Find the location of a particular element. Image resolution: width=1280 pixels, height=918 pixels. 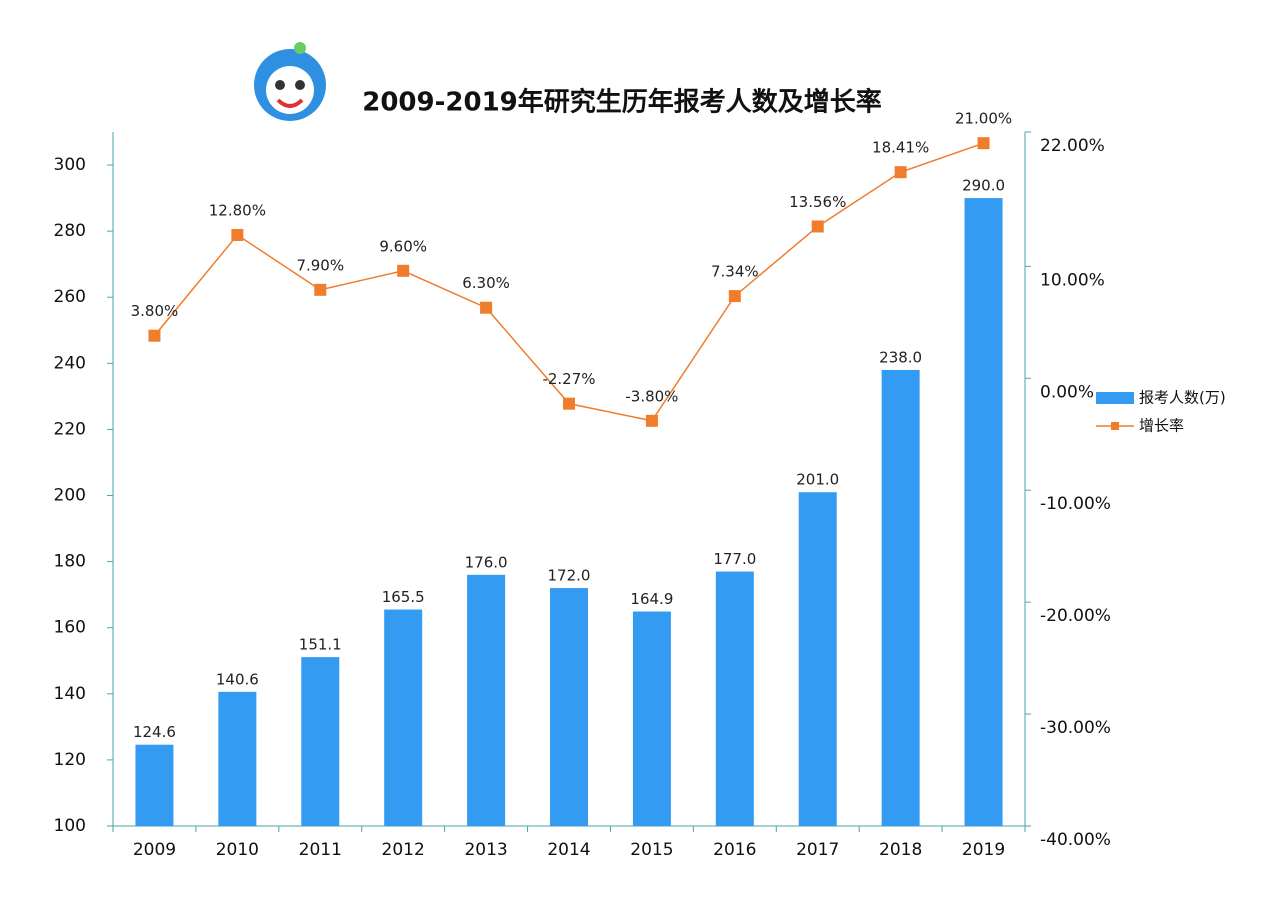

y-tick-label: 140 is located at coordinates (70, 694).